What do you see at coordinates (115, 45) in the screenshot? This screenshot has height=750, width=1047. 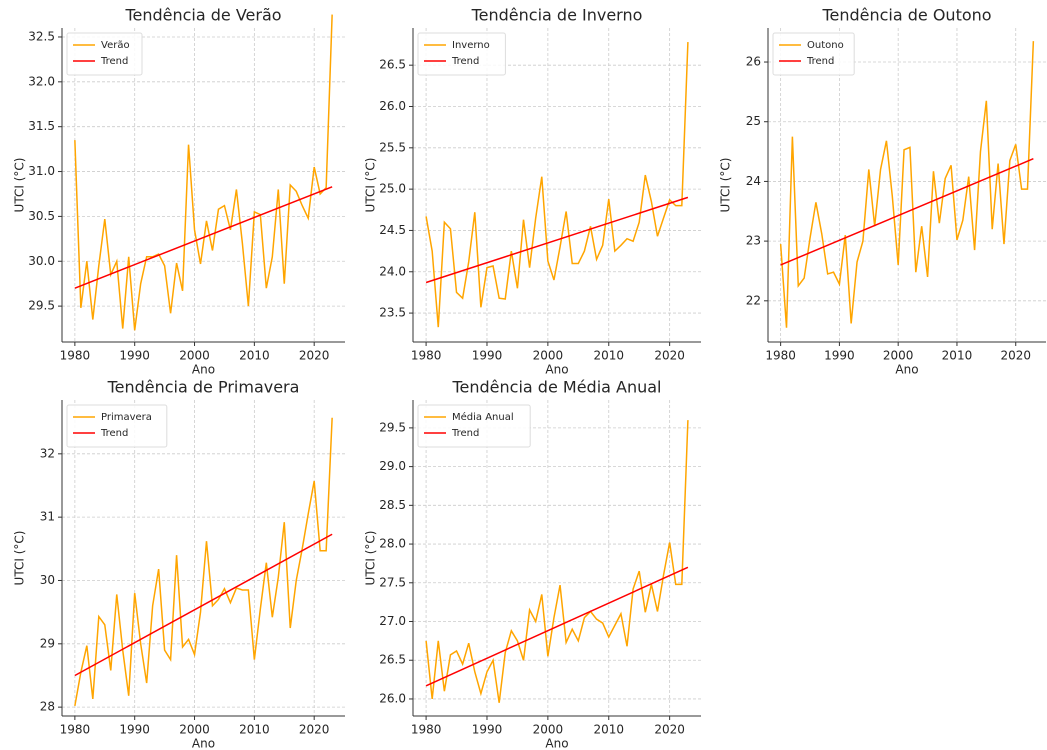 I see `legend-label: Verão` at bounding box center [115, 45].